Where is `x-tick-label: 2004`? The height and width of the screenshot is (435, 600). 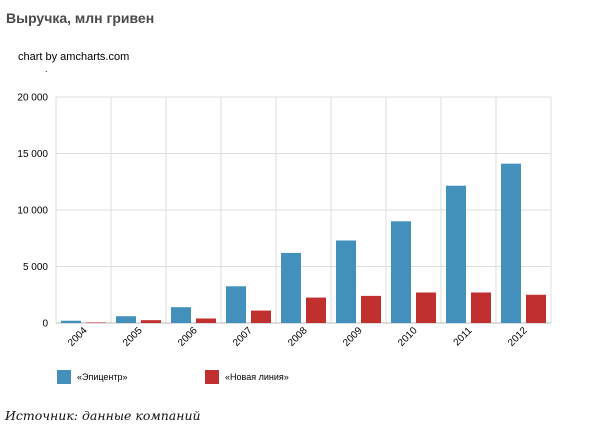
x-tick-label: 2004 is located at coordinates (78, 337).